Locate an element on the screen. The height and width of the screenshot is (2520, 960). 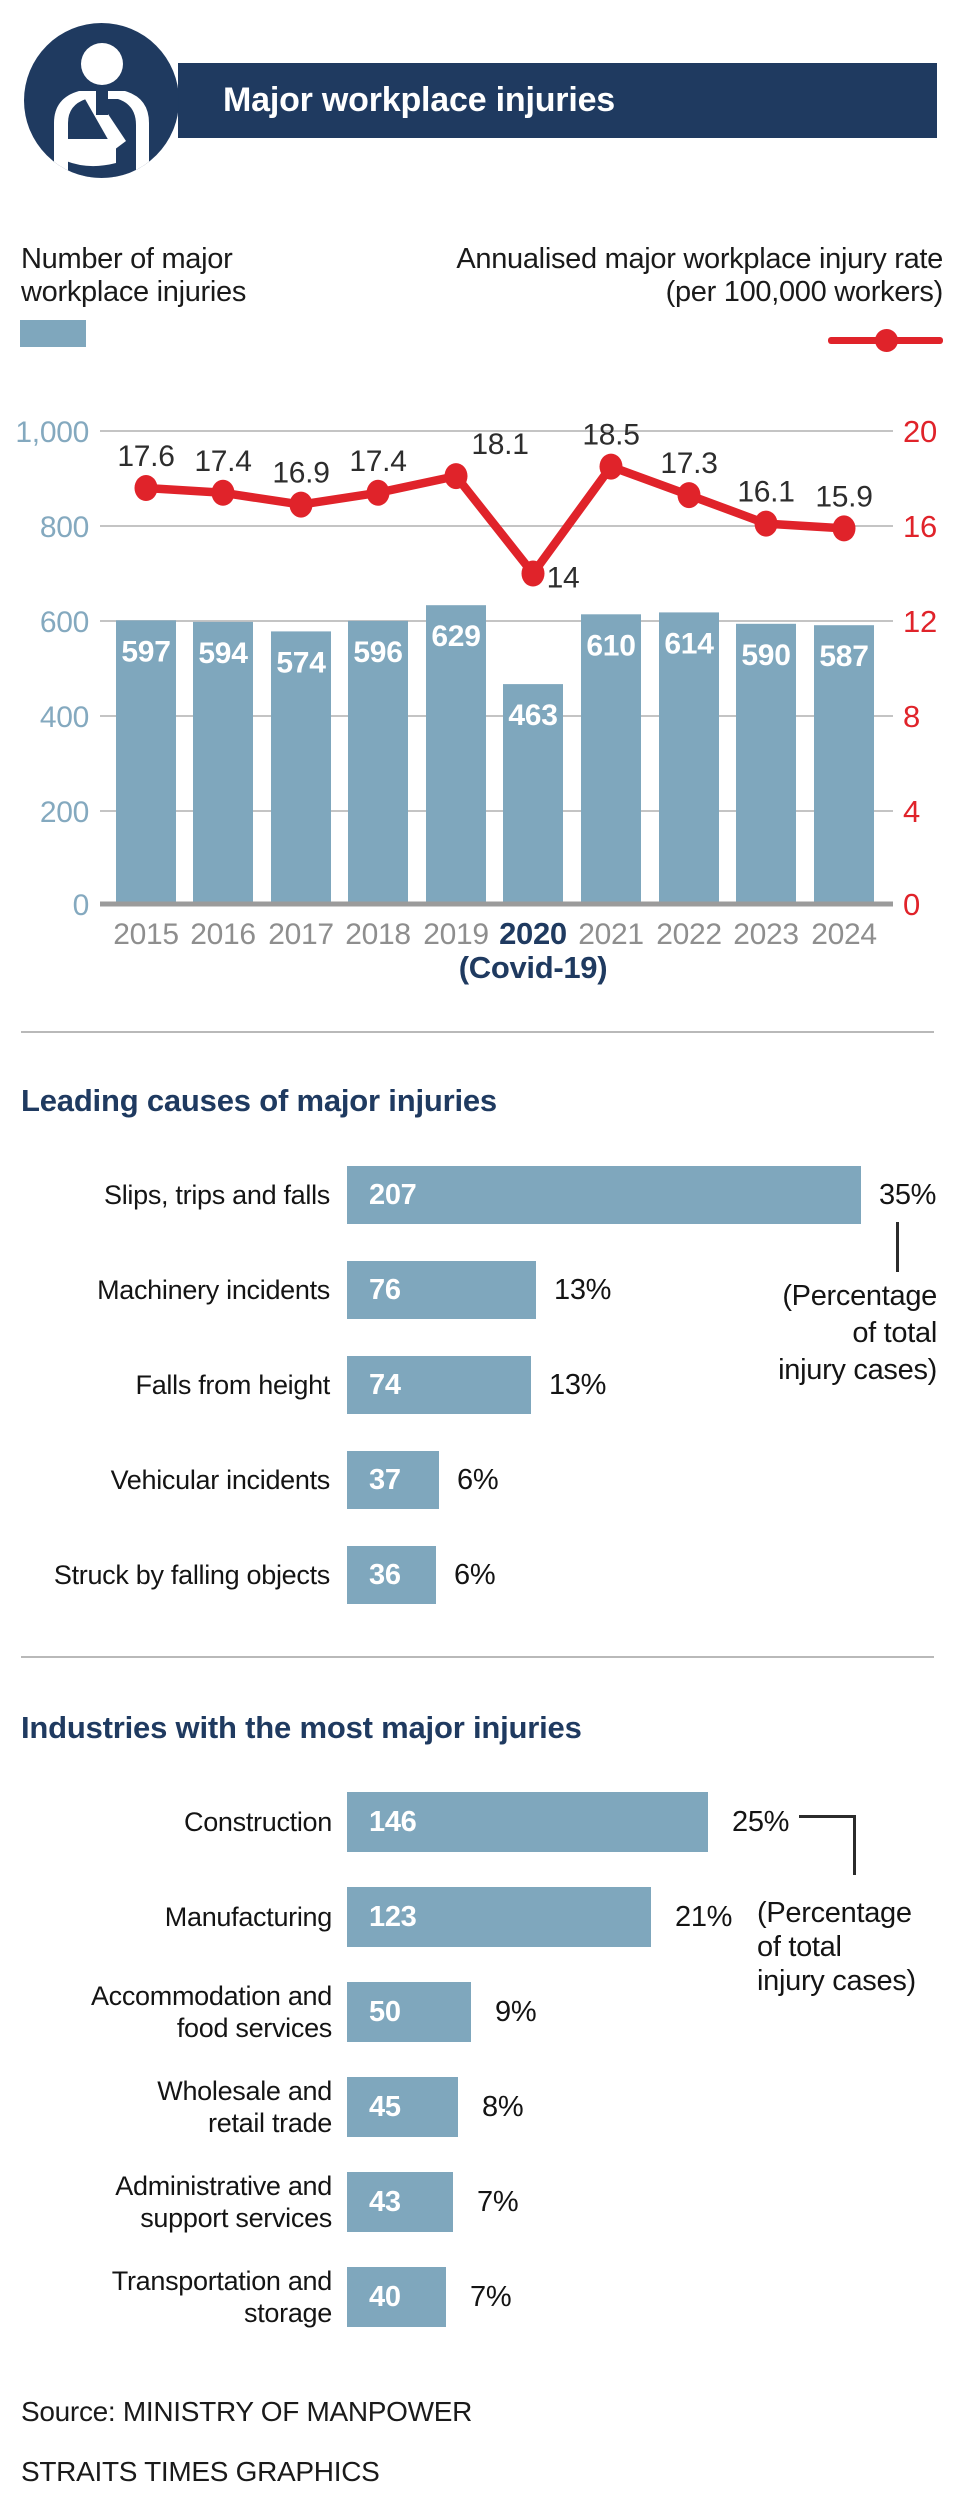
right-axis-tick: 16 is located at coordinates (920, 526).